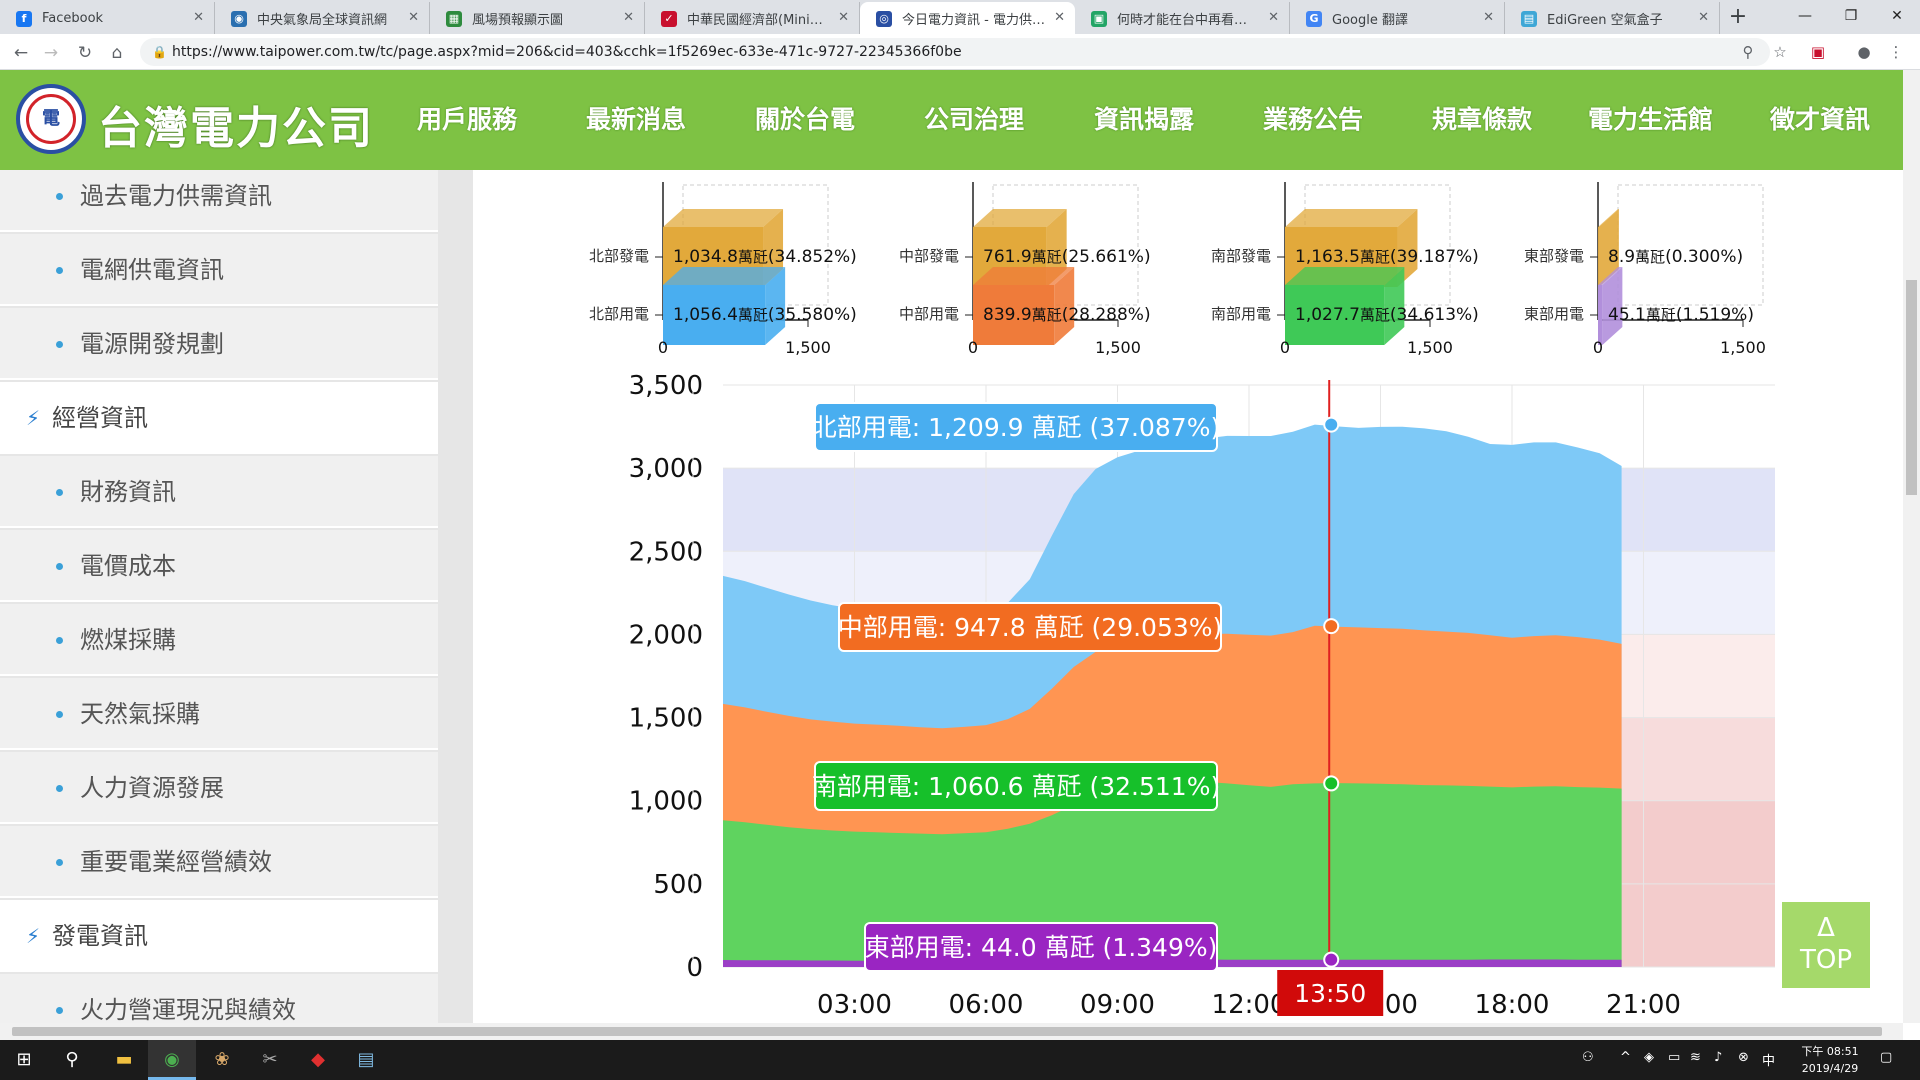  What do you see at coordinates (1482, 119) in the screenshot?
I see `nav-item: 規章條款` at bounding box center [1482, 119].